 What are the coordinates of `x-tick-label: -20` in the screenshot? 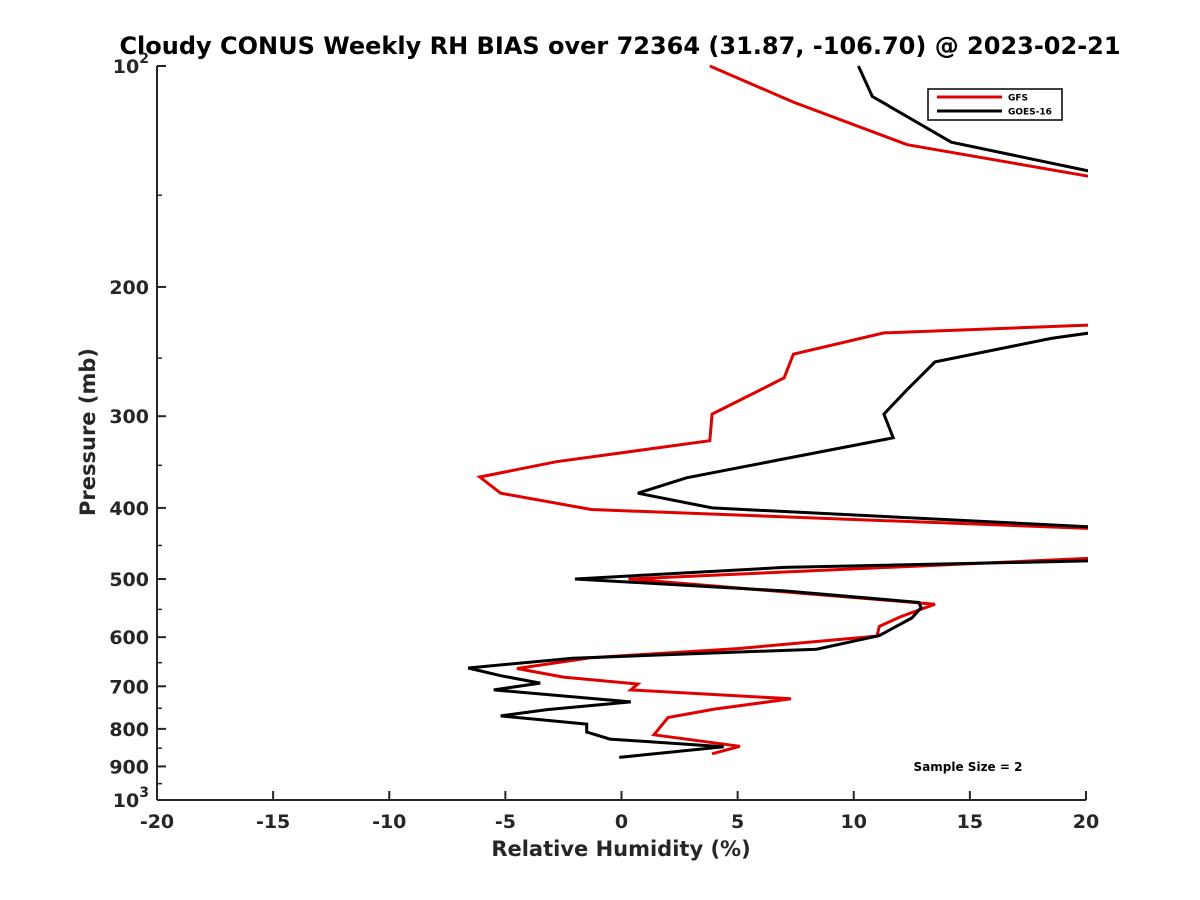 It's located at (157, 822).